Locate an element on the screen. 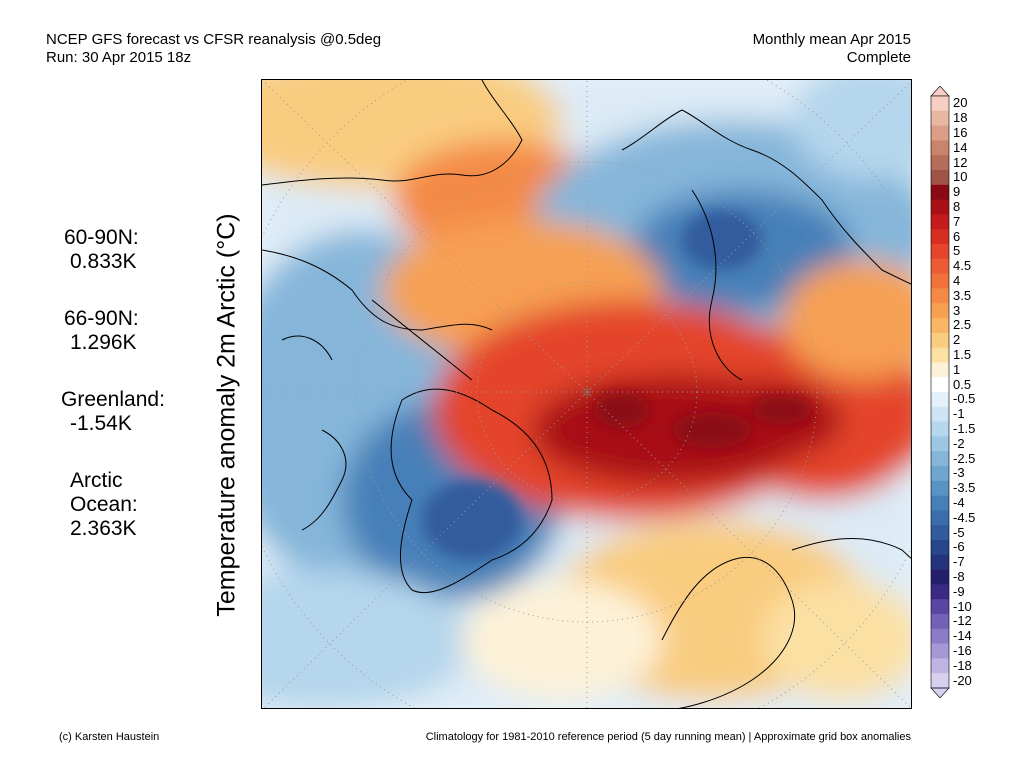 The image size is (1024, 768). legend-label: 5 is located at coordinates (957, 251).